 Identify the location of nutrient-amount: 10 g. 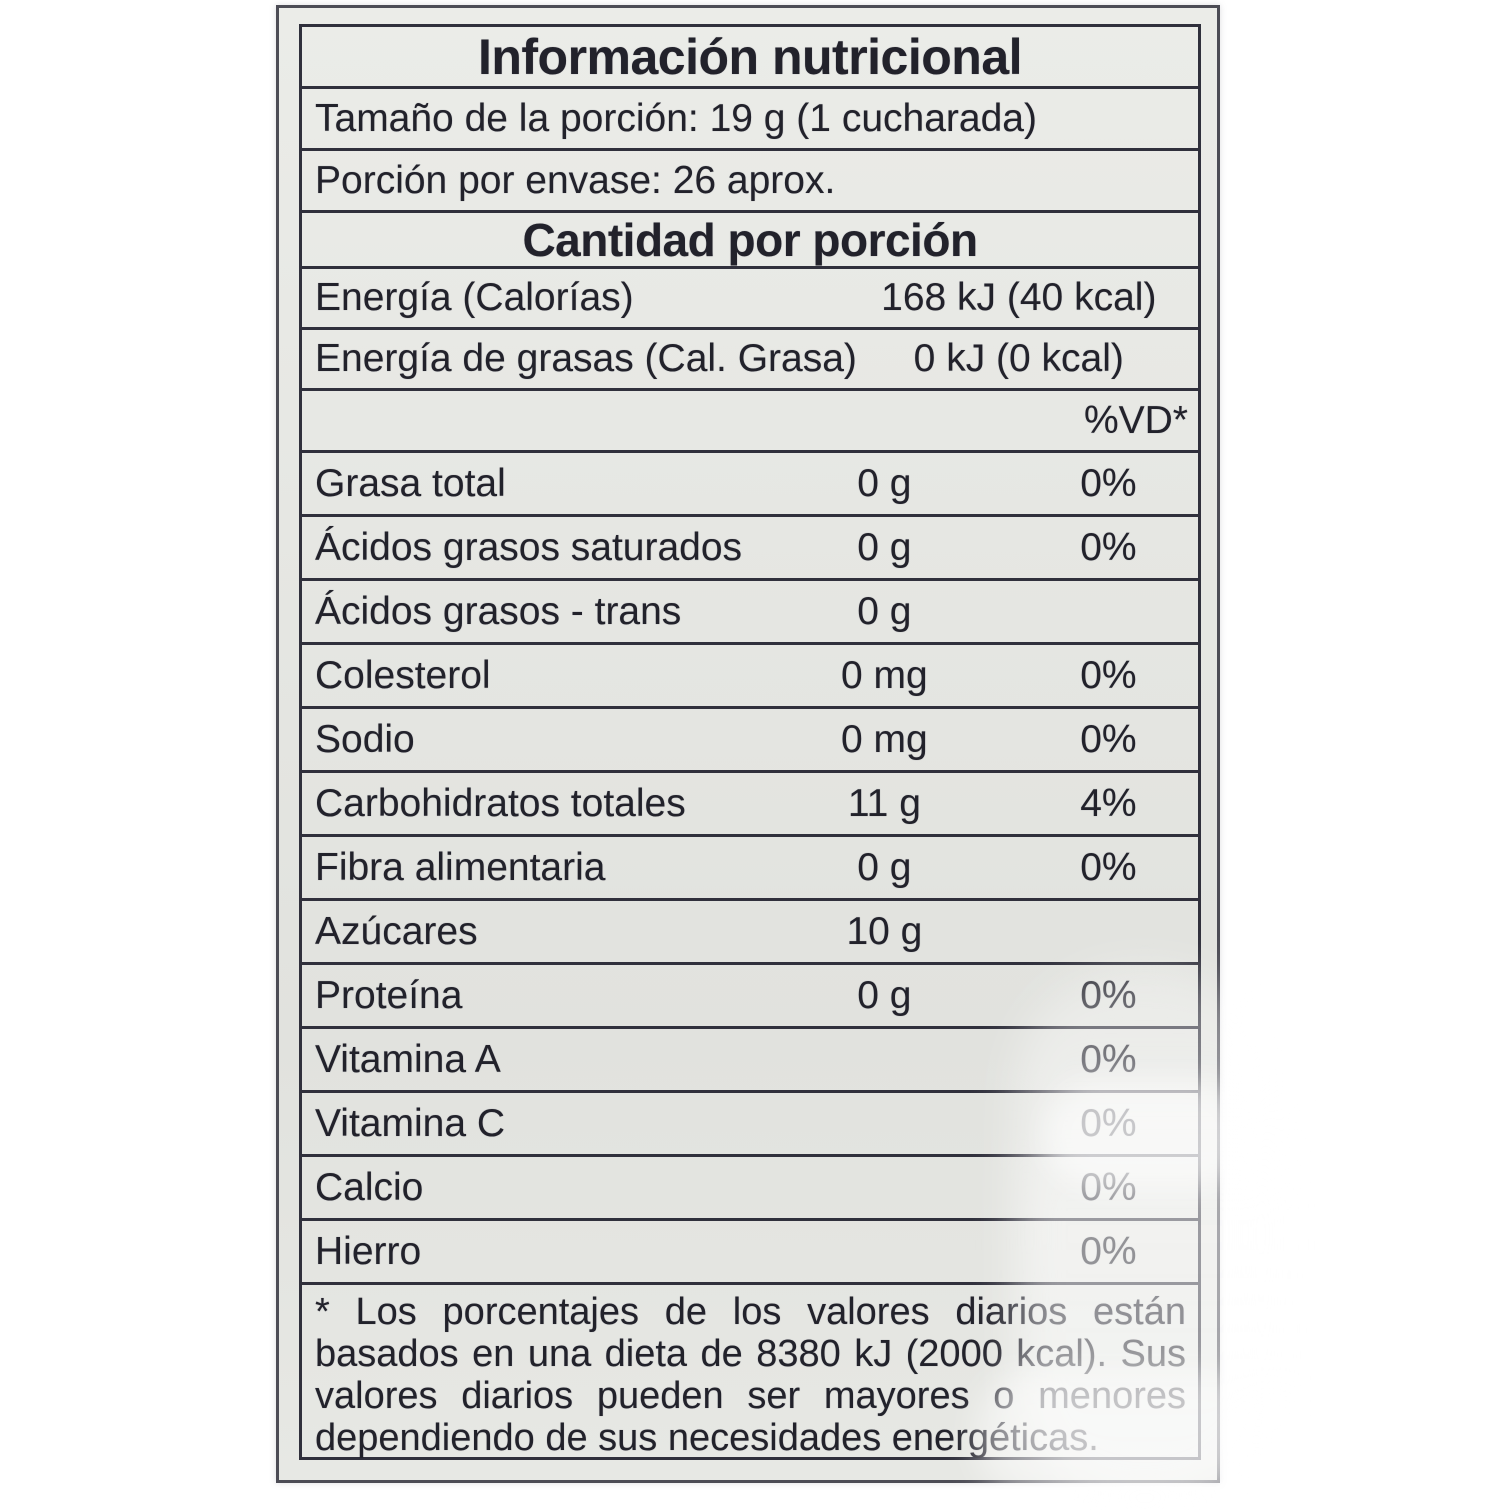
(884, 931).